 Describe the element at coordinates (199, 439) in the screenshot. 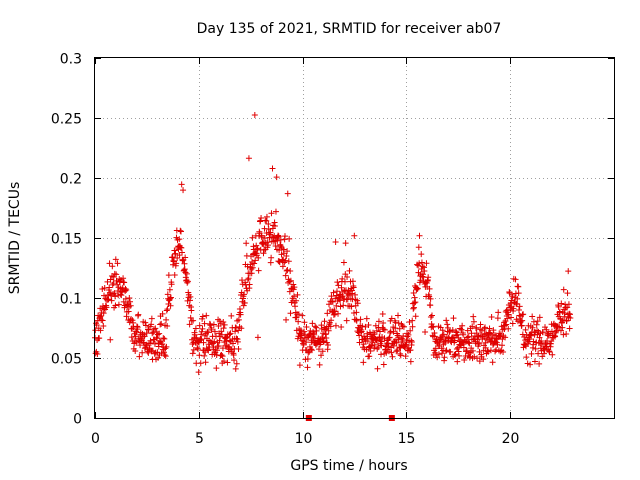

I see `x-tick-label: 5` at that location.